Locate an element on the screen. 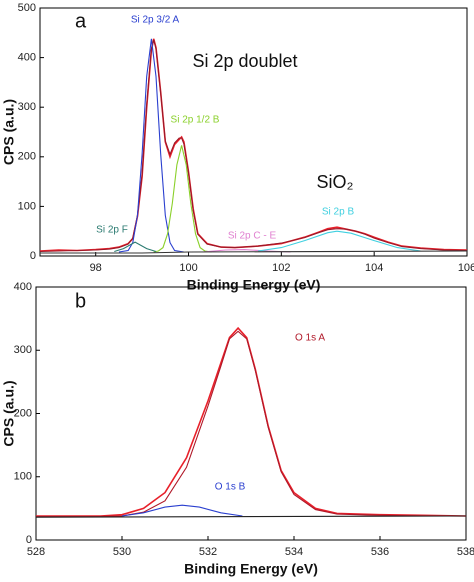  component-label: Si 2p F is located at coordinates (112, 230).